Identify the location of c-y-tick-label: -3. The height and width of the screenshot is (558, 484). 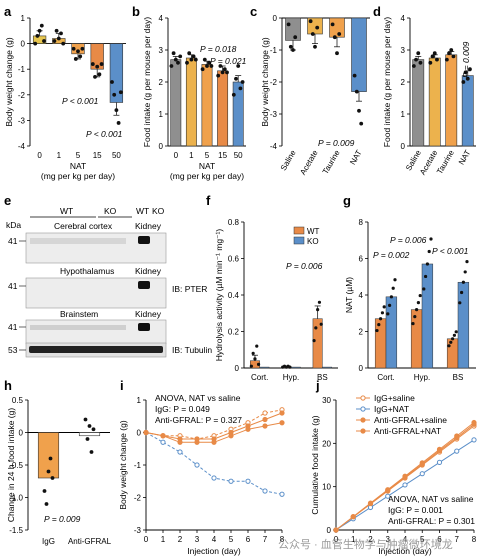
(274, 114).